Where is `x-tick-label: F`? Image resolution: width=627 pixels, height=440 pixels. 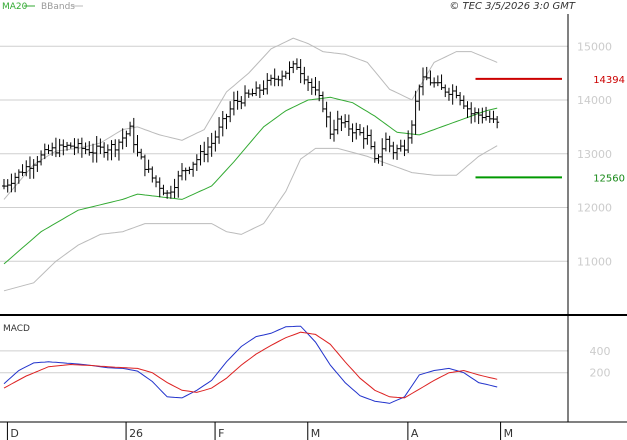
x-tick-label: F is located at coordinates (221, 433).